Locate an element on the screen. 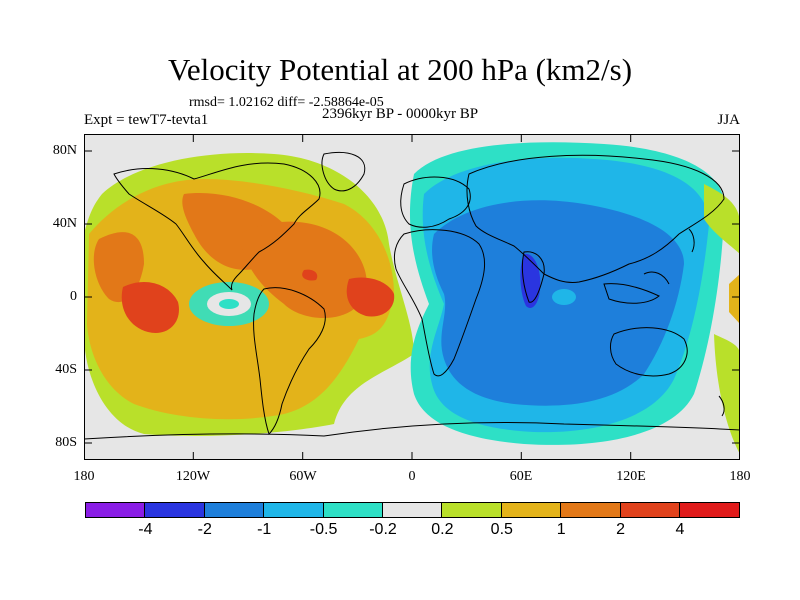  lat-tick-label: 40N is located at coordinates (64, 223).